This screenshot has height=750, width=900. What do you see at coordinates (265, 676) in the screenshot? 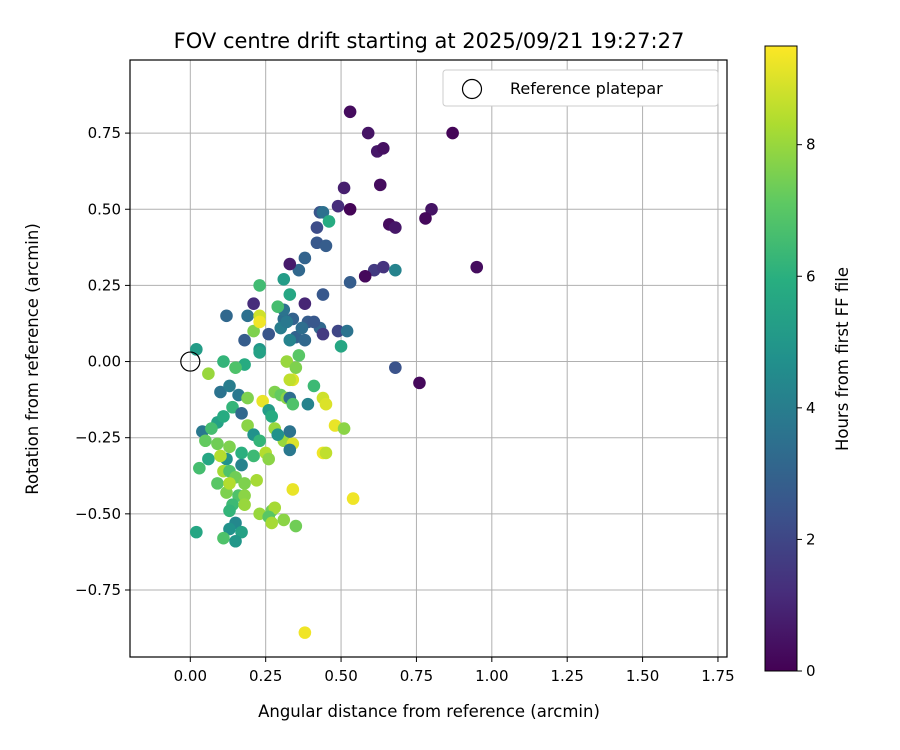
I see `x-tick-label: 0.25` at bounding box center [265, 676].